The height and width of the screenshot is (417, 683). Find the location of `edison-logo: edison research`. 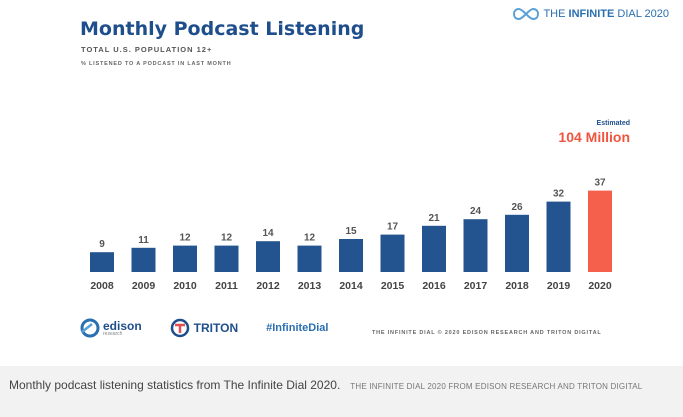

edison-logo: edison research is located at coordinates (111, 328).